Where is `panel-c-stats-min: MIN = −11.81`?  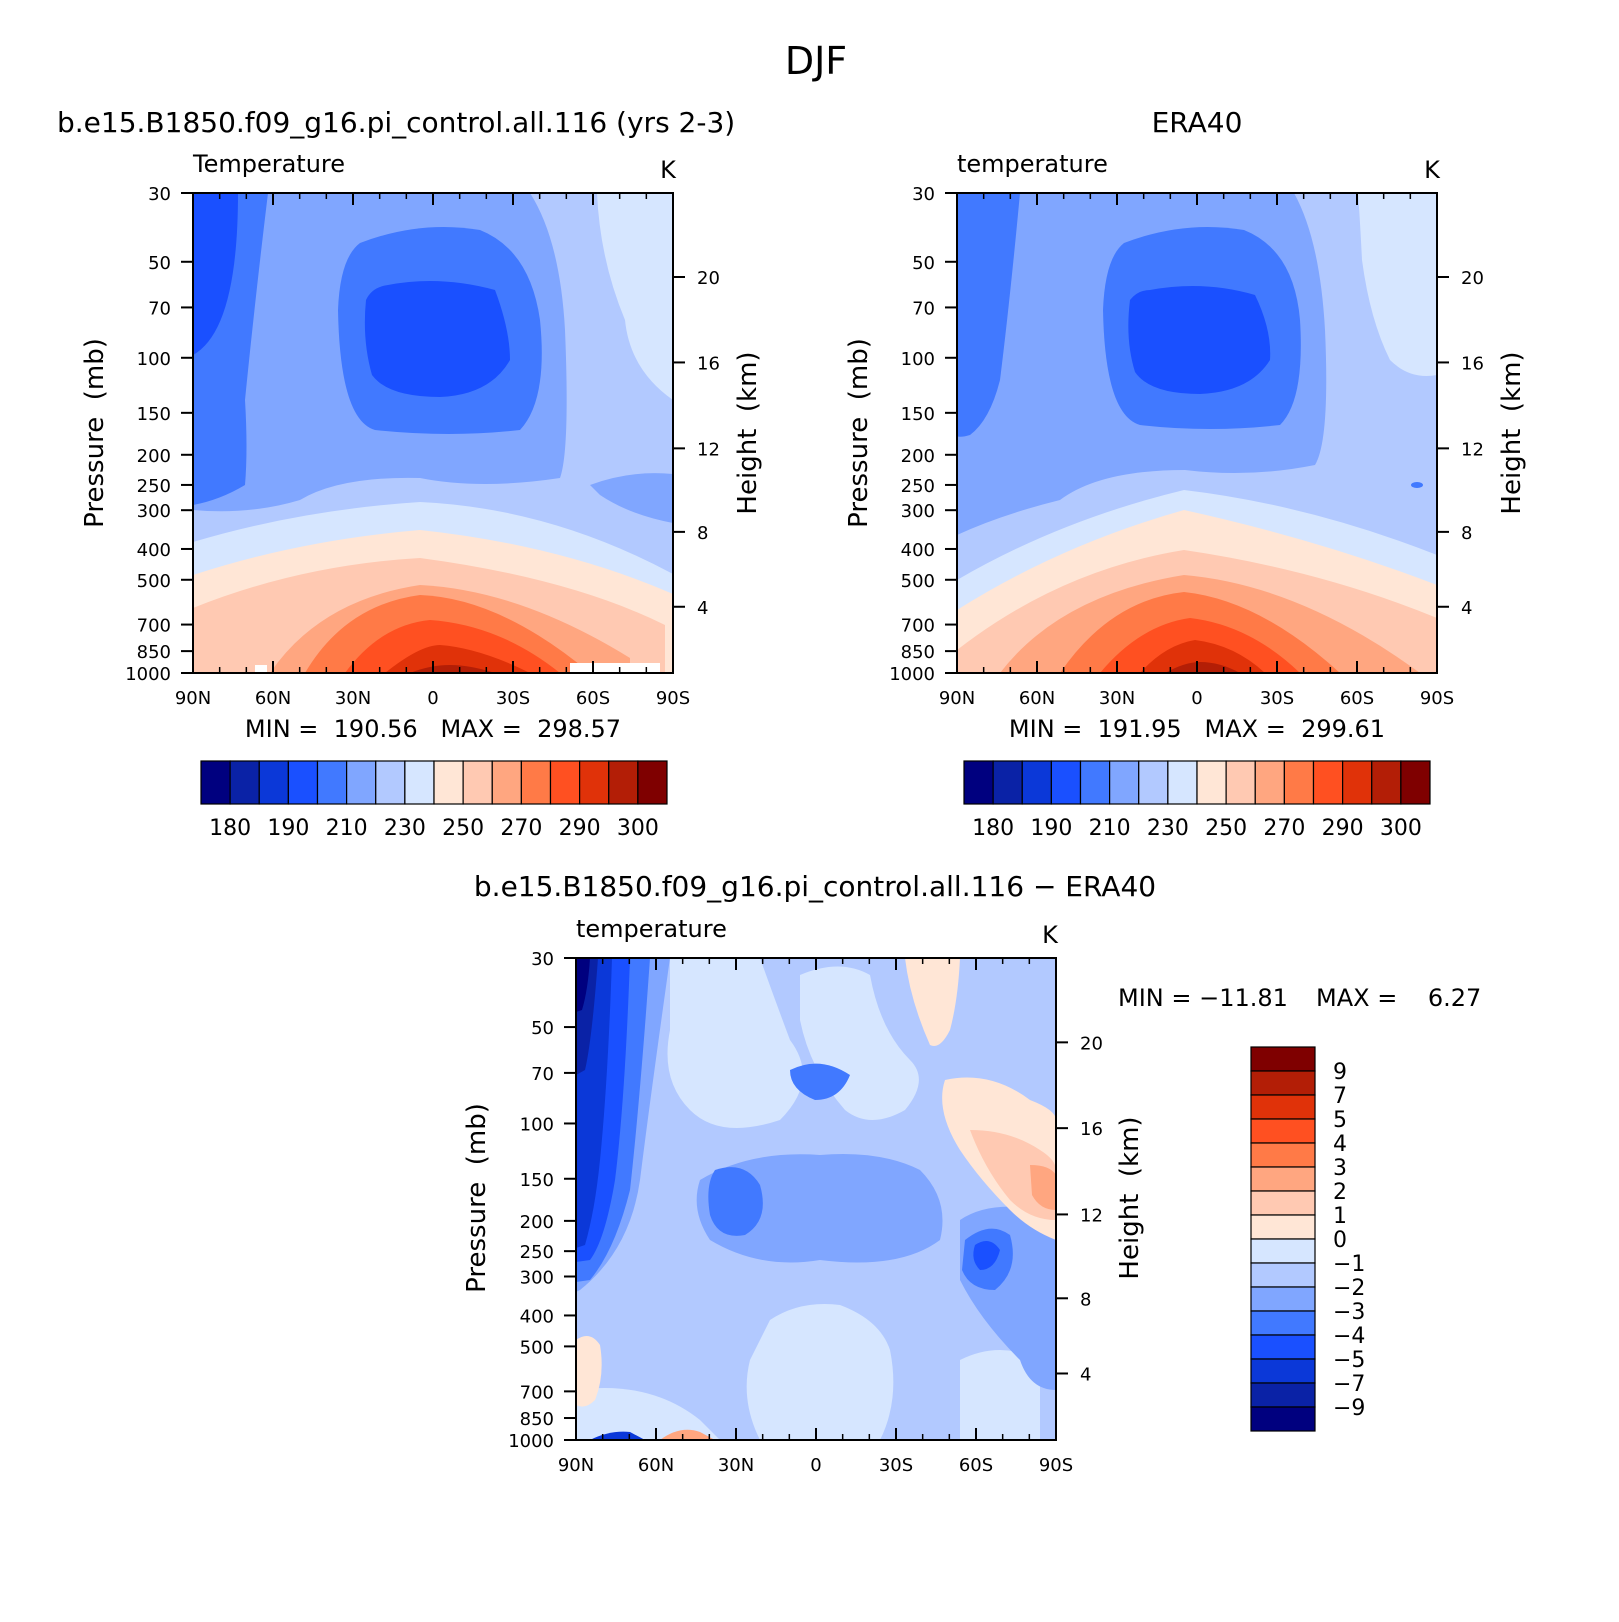 panel-c-stats-min: MIN = −11.81 is located at coordinates (1203, 998).